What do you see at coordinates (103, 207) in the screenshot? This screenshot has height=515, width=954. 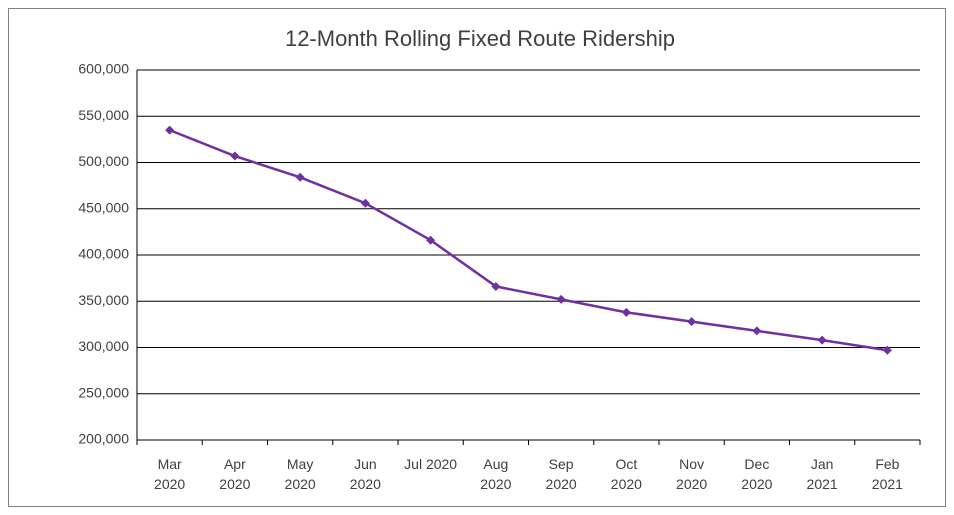 I see `y-tick-label: 450,000` at bounding box center [103, 207].